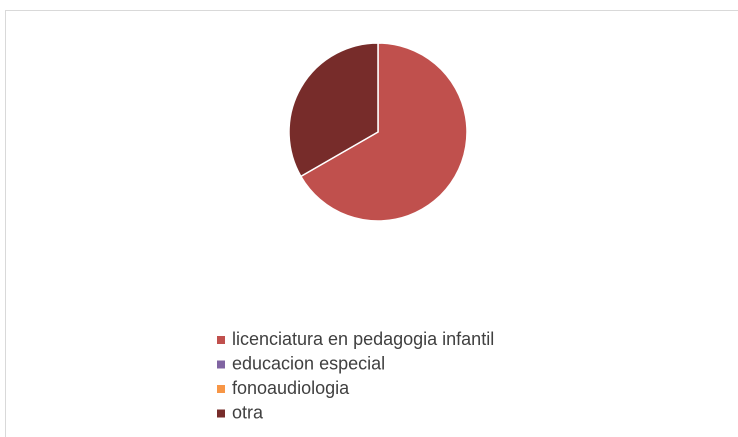 This screenshot has width=738, height=437. I want to click on legend-label: licenciatura en pedagogia infantil, so click(363, 339).